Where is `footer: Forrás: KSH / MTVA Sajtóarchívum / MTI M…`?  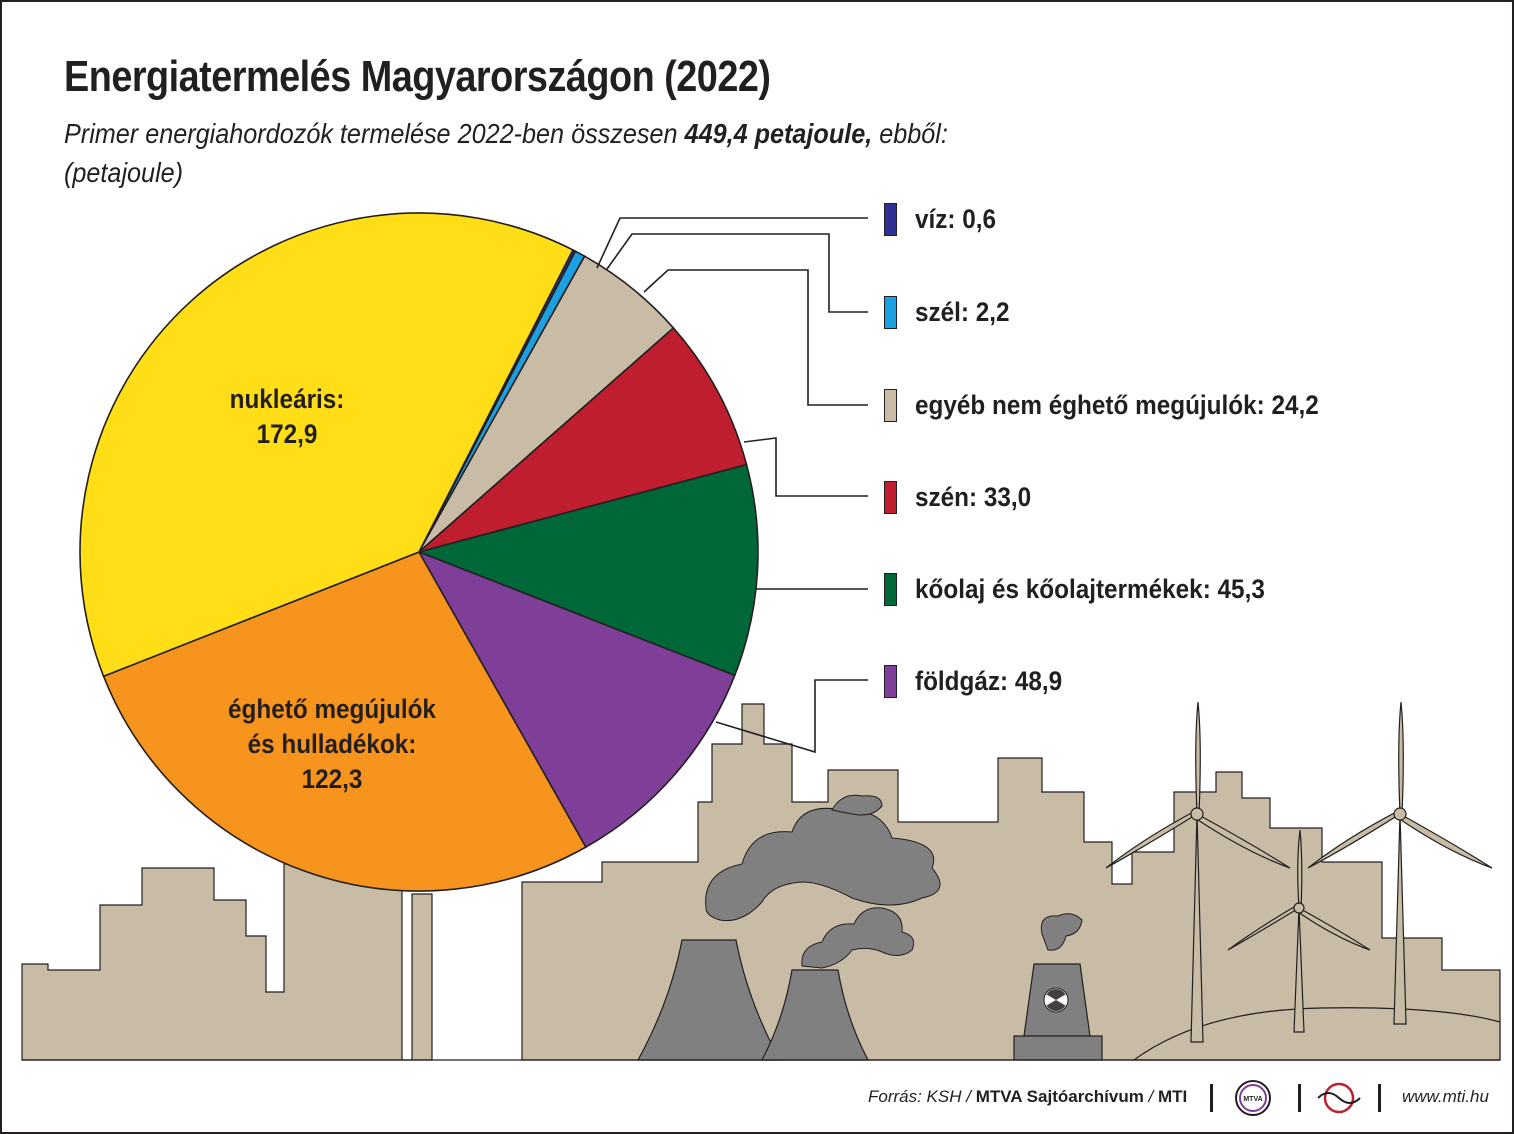 footer: Forrás: KSH / MTVA Sajtóarchívum / MTI M… is located at coordinates (757, 1098).